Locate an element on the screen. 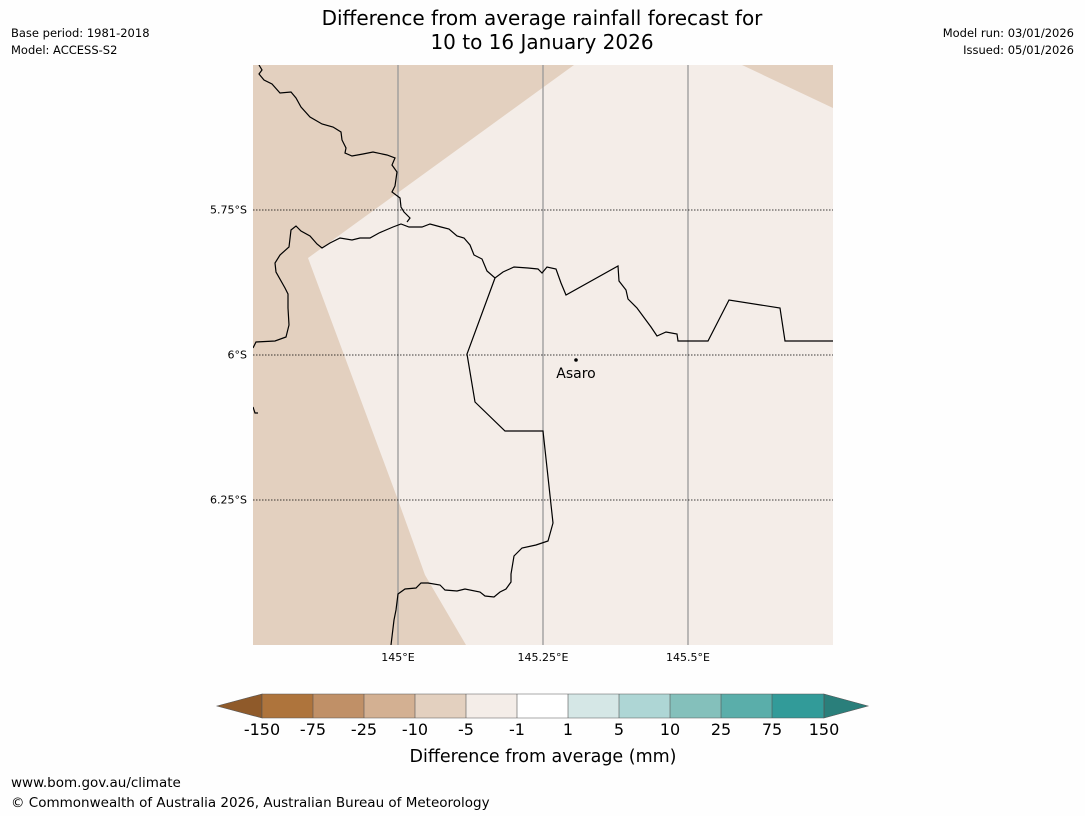 The height and width of the screenshot is (816, 1085). colorbar-extend-high is located at coordinates (846, 706).